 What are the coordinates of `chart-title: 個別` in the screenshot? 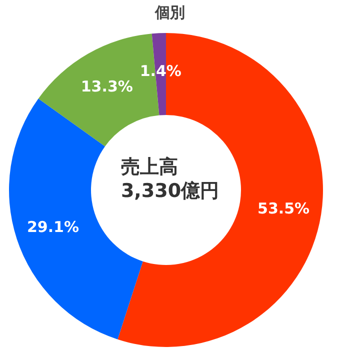 It's located at (169, 13).